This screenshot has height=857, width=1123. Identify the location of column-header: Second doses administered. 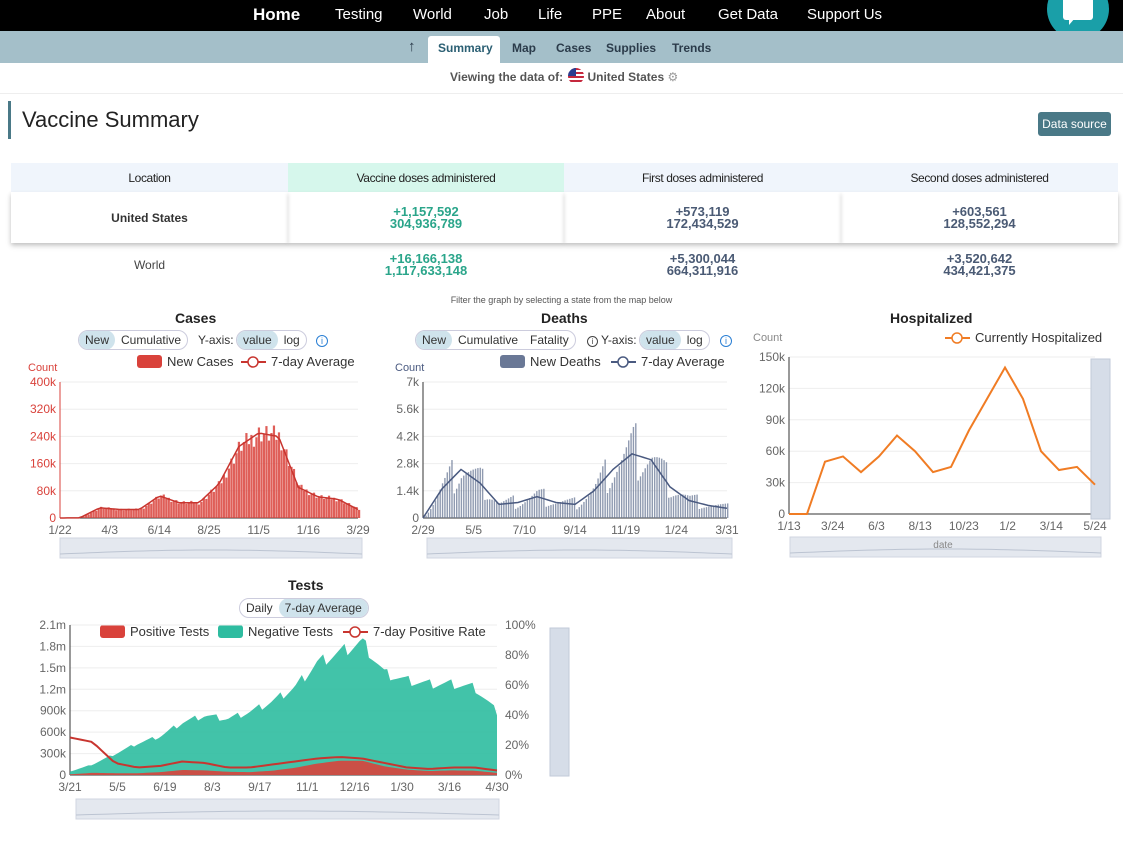
(979, 177).